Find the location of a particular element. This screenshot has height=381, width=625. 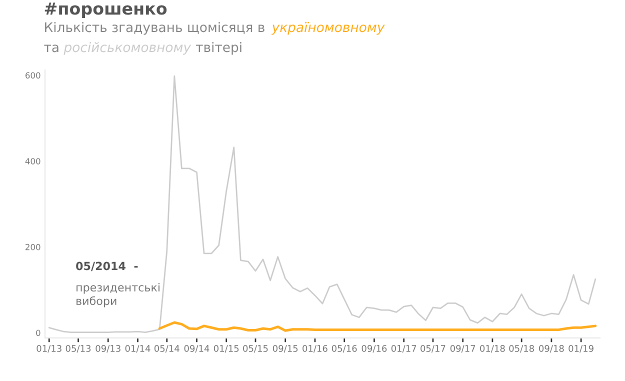

x-tick-label: 01/16 is located at coordinates (315, 349).